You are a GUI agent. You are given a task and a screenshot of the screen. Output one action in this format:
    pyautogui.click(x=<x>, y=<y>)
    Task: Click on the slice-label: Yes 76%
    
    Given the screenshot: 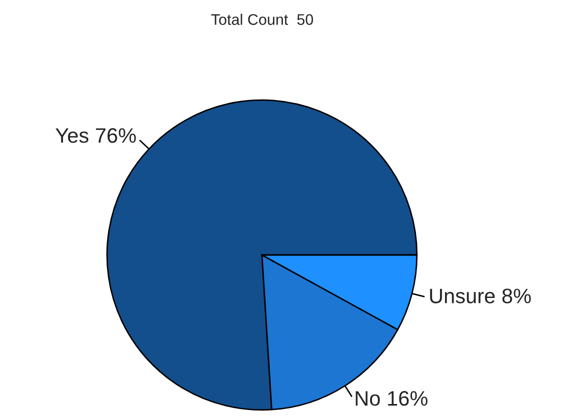 What is the action you would take?
    pyautogui.click(x=96, y=135)
    